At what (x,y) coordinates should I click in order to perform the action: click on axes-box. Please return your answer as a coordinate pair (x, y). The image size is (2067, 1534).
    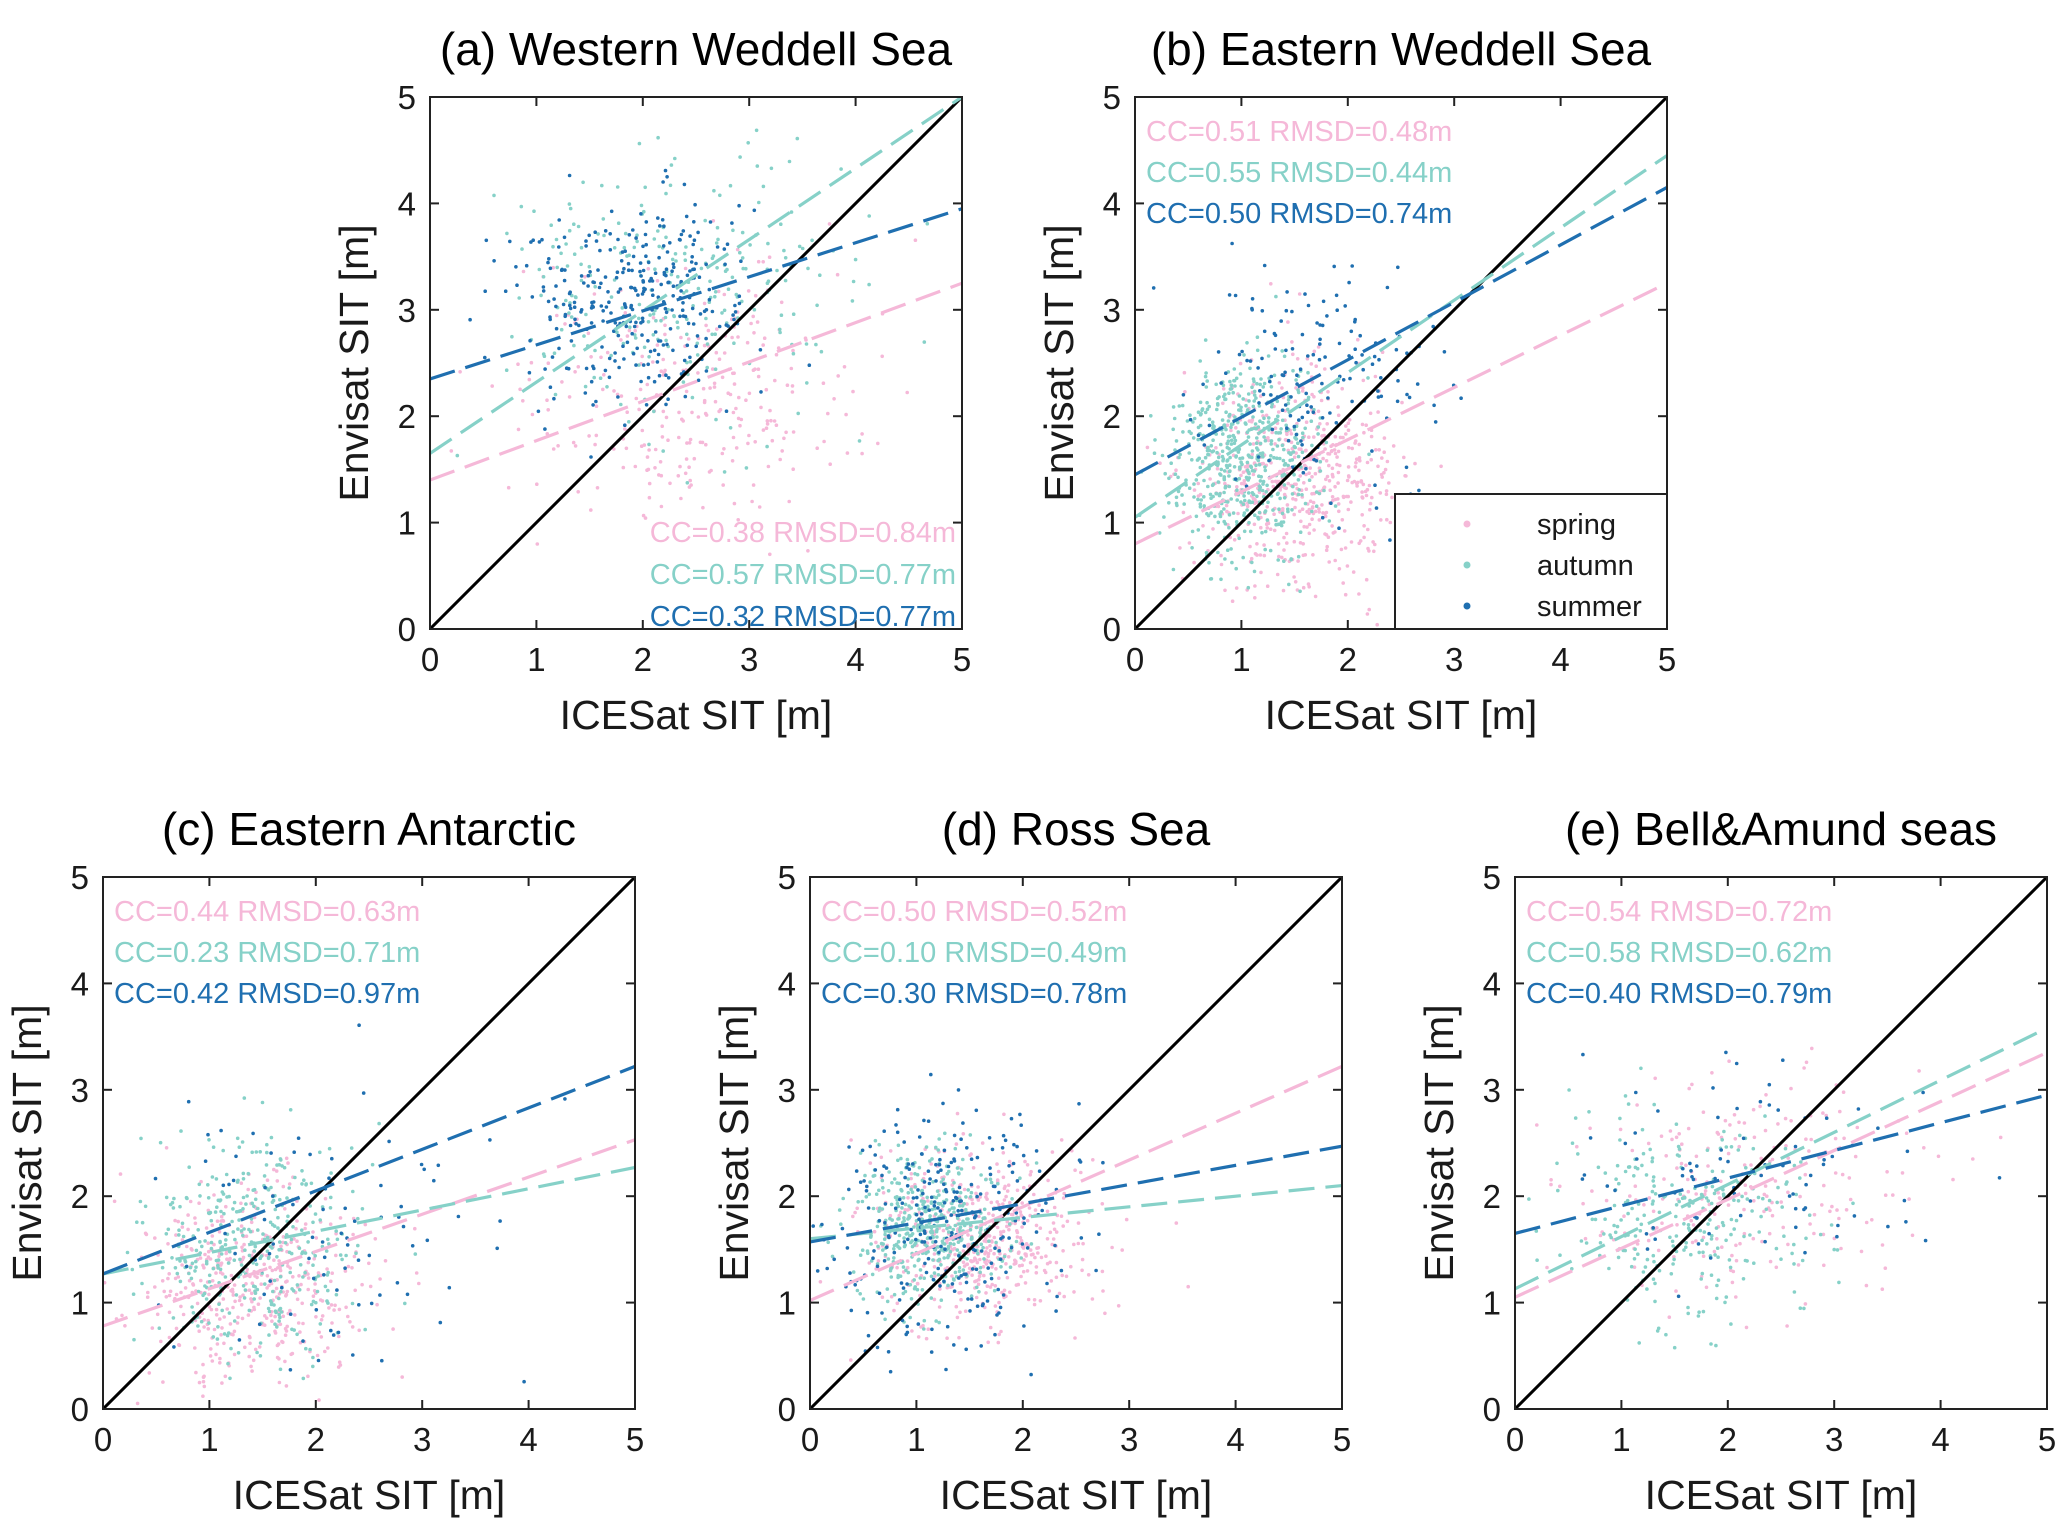
    Looking at the image, I should click on (696, 363).